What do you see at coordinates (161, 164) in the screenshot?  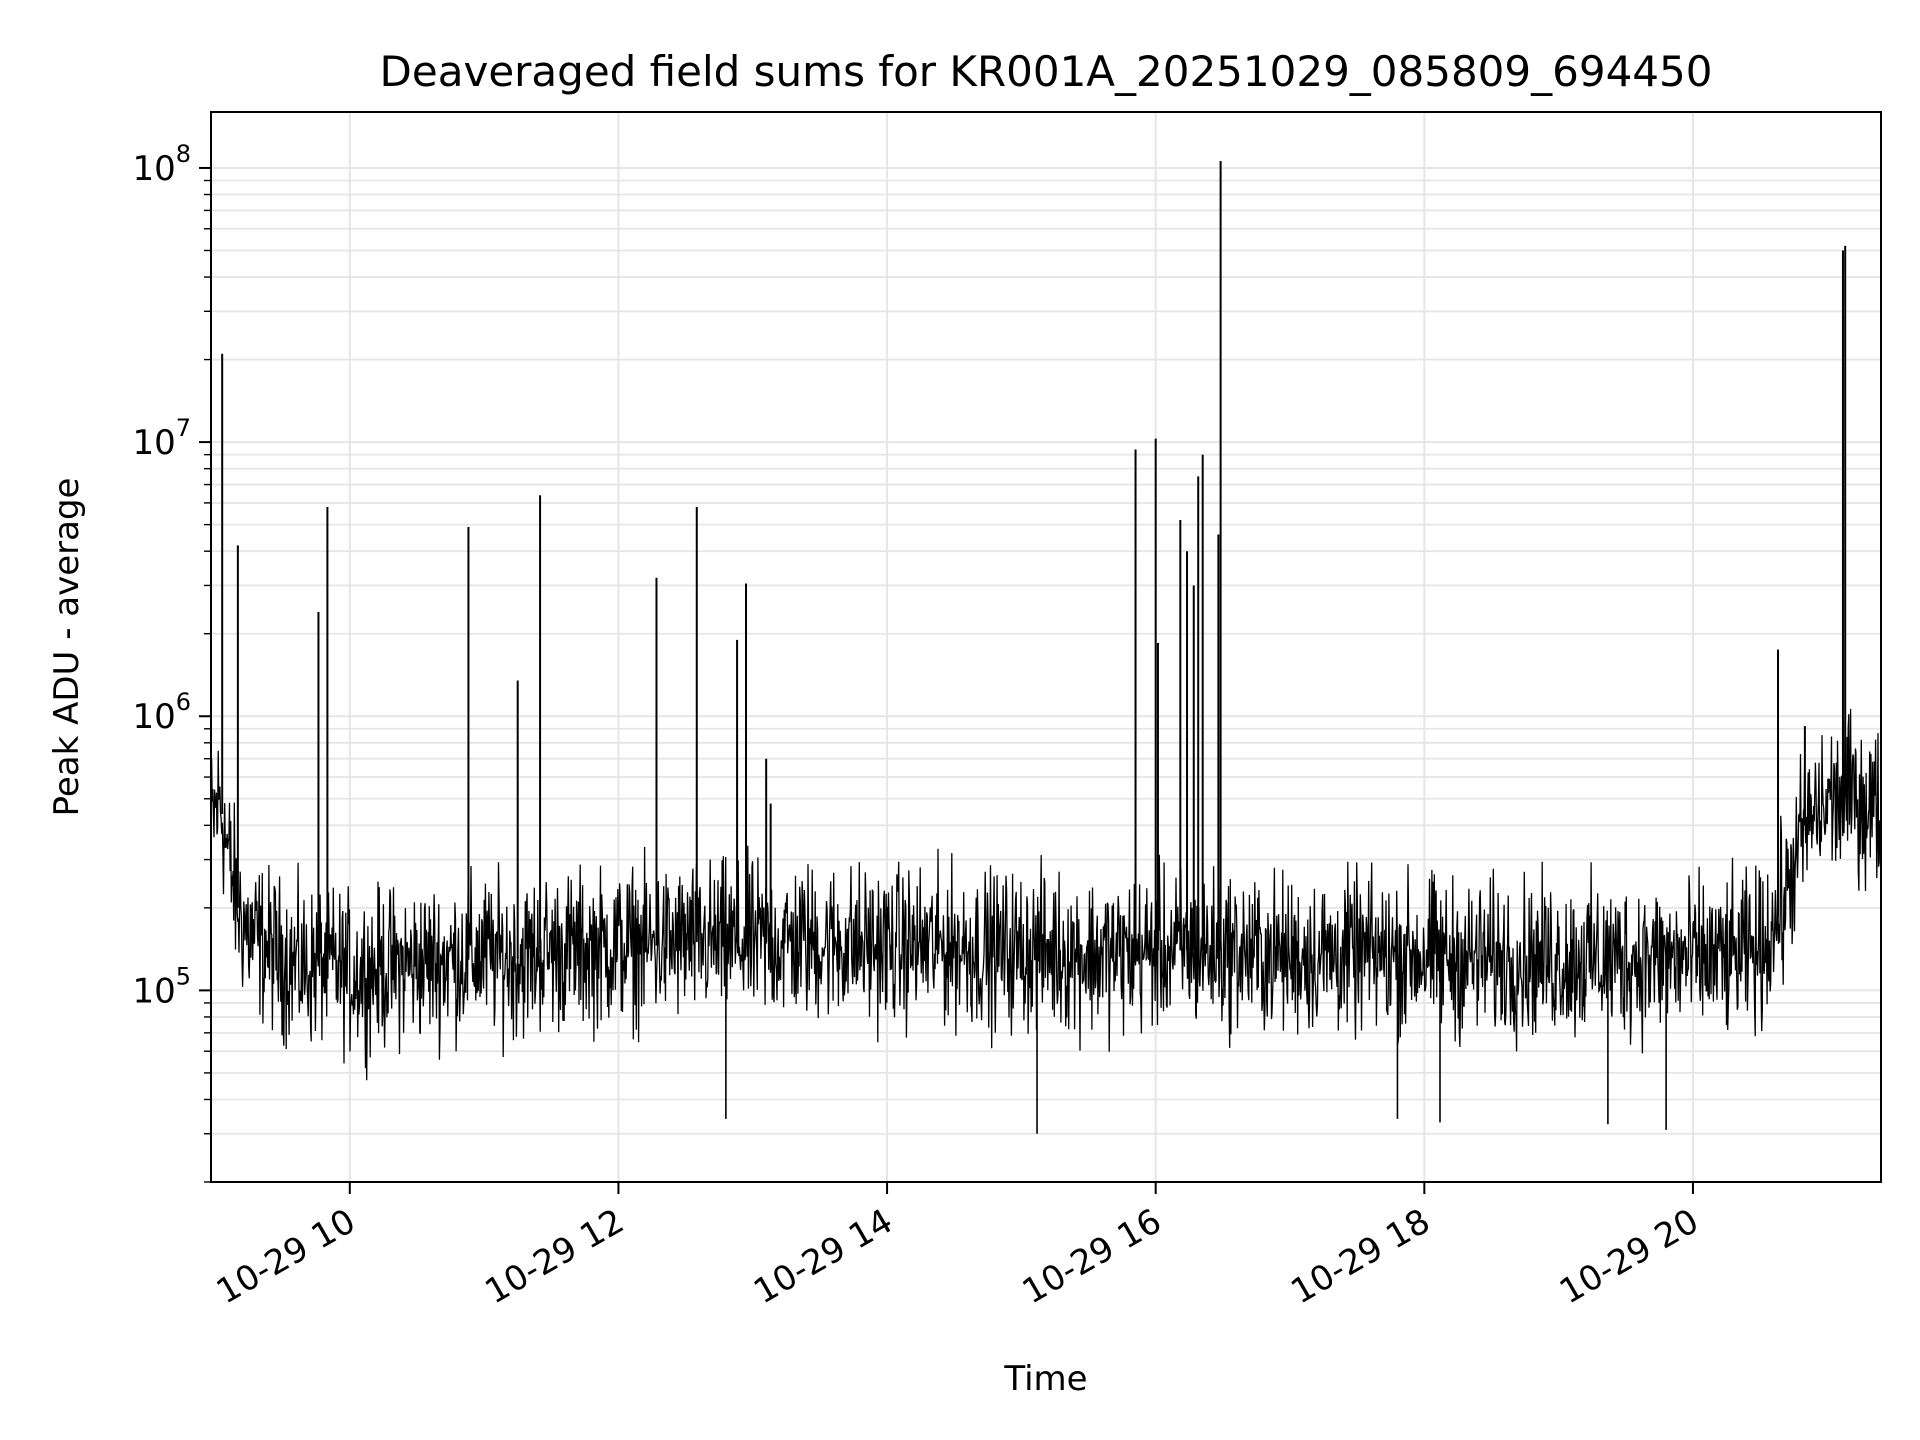 I see `y-tick-label: 10⁸` at bounding box center [161, 164].